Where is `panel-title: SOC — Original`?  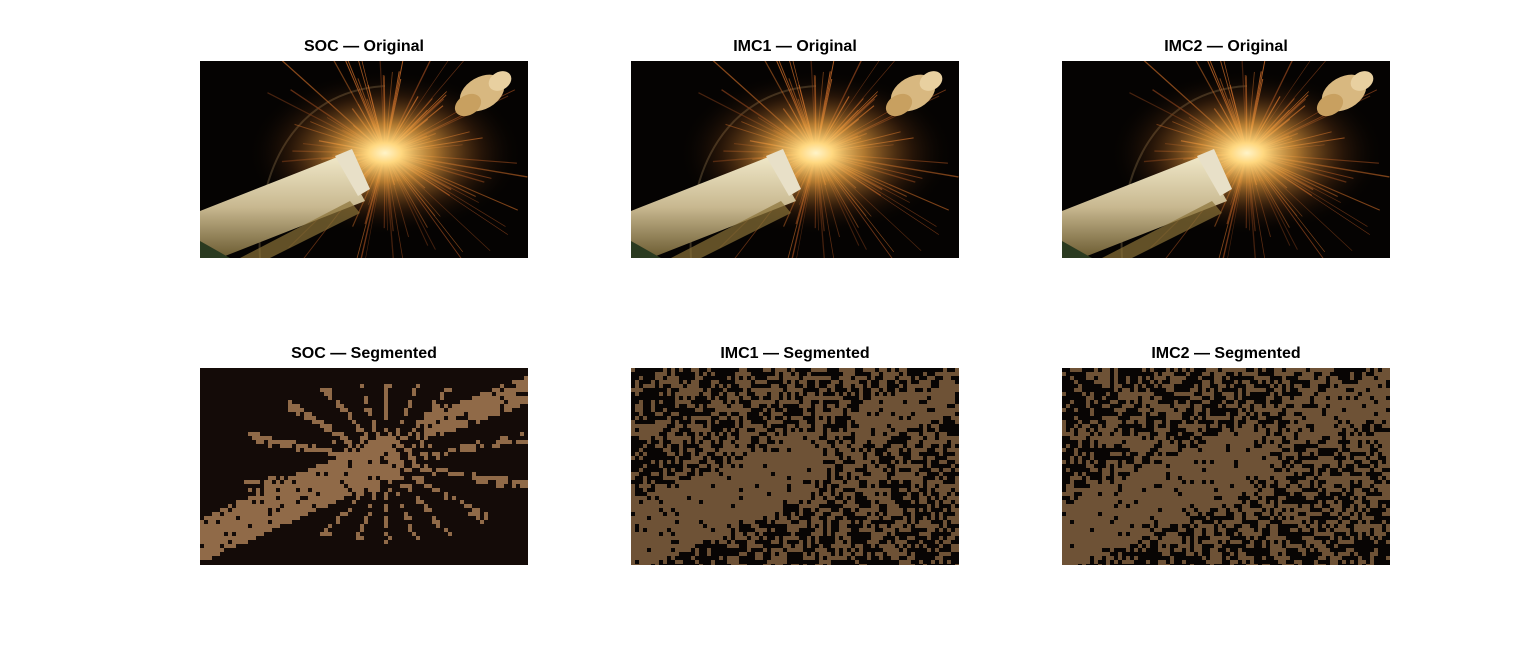
panel-title: SOC — Original is located at coordinates (363, 46).